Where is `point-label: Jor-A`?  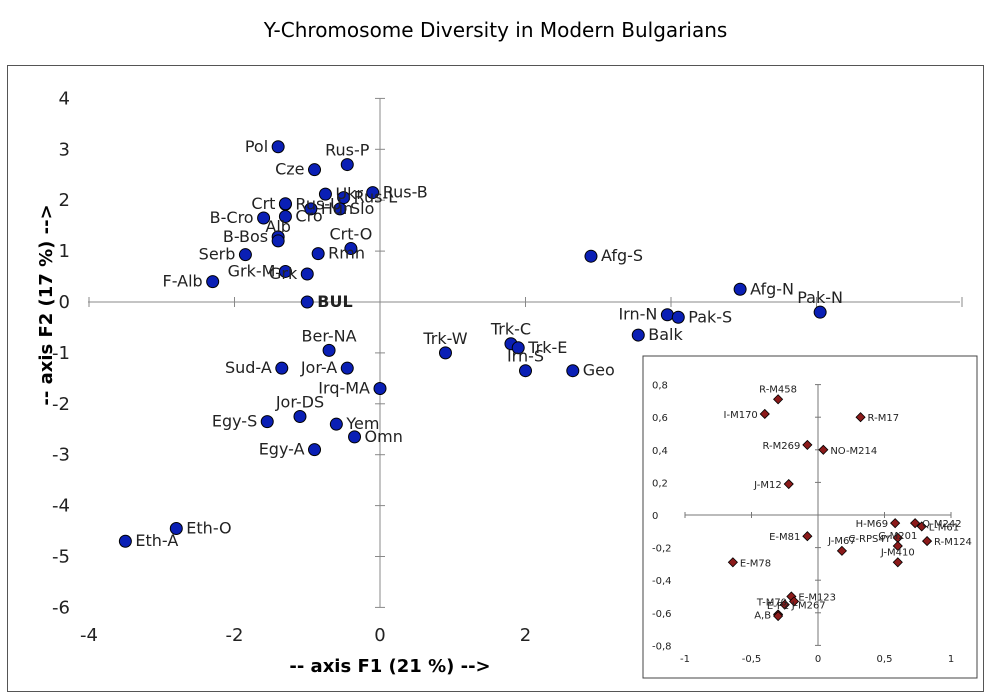 point-label: Jor-A is located at coordinates (318, 367).